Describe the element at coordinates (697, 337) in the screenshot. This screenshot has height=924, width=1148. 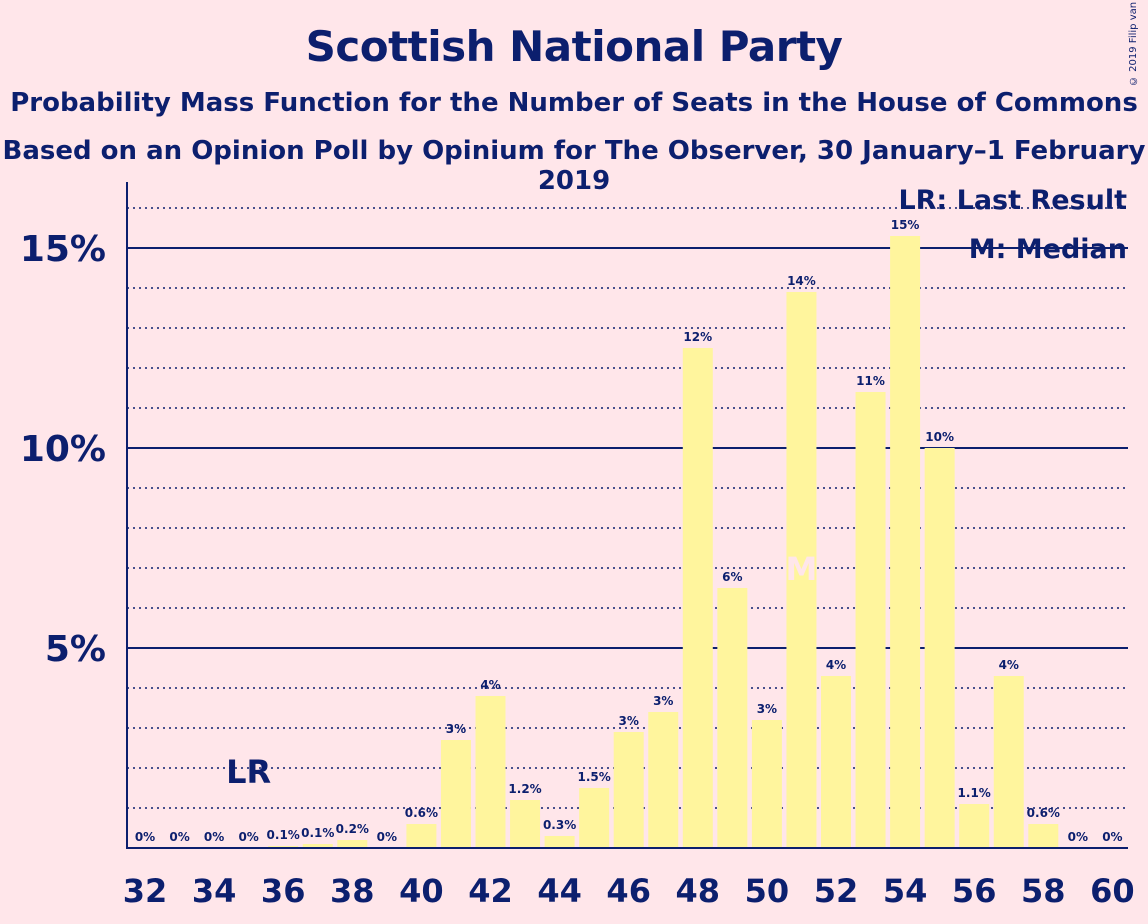
I see `data-label-48: 12%` at that location.